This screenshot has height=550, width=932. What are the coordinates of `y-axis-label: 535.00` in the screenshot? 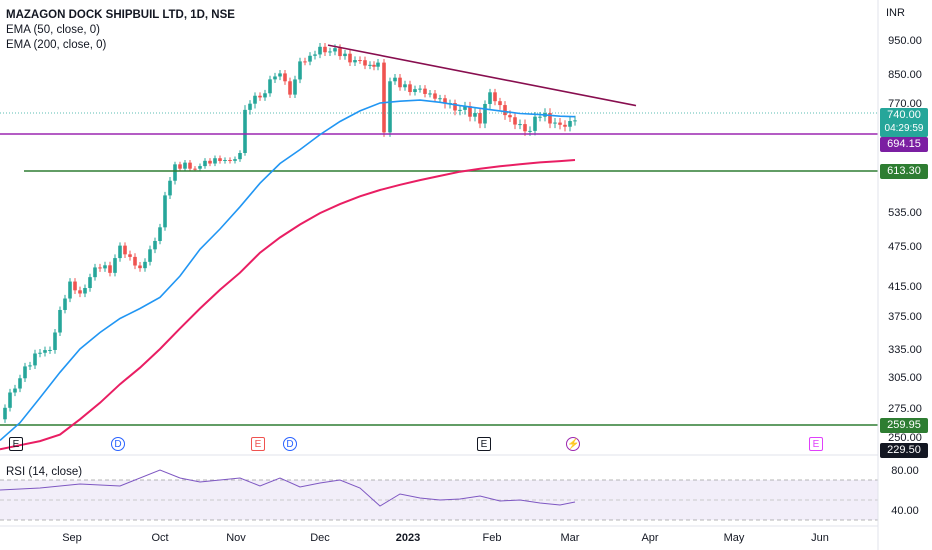 It's located at (905, 213).